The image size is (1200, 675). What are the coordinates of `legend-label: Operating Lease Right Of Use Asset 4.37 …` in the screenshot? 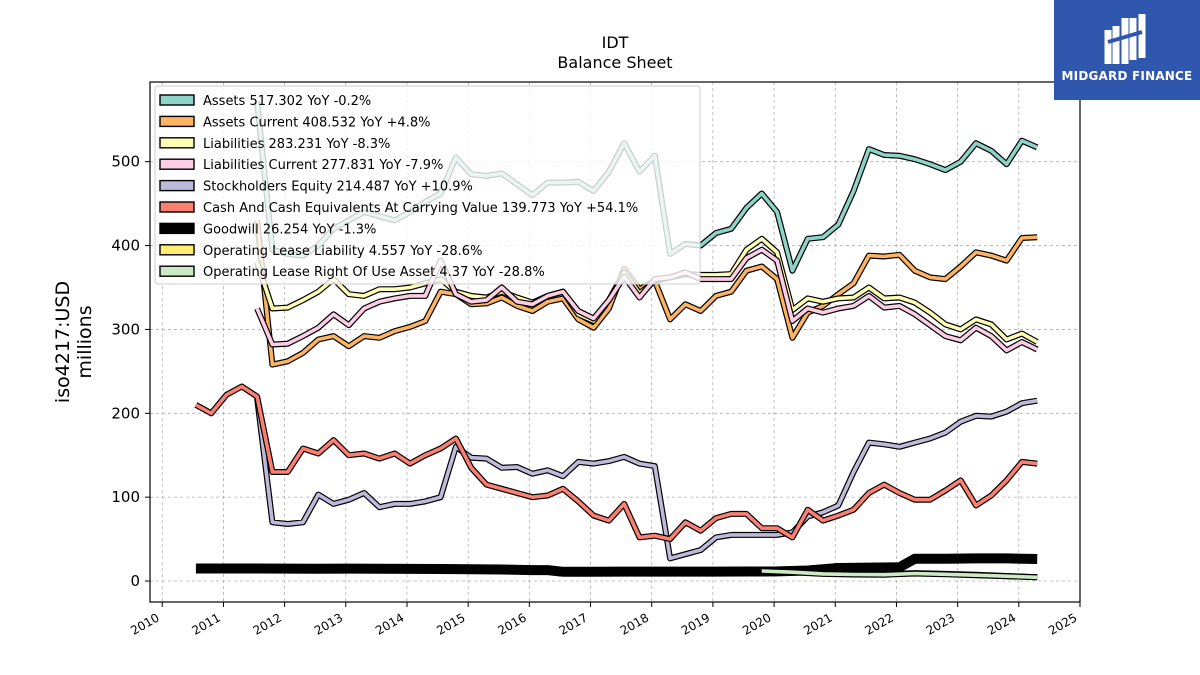 It's located at (374, 272).